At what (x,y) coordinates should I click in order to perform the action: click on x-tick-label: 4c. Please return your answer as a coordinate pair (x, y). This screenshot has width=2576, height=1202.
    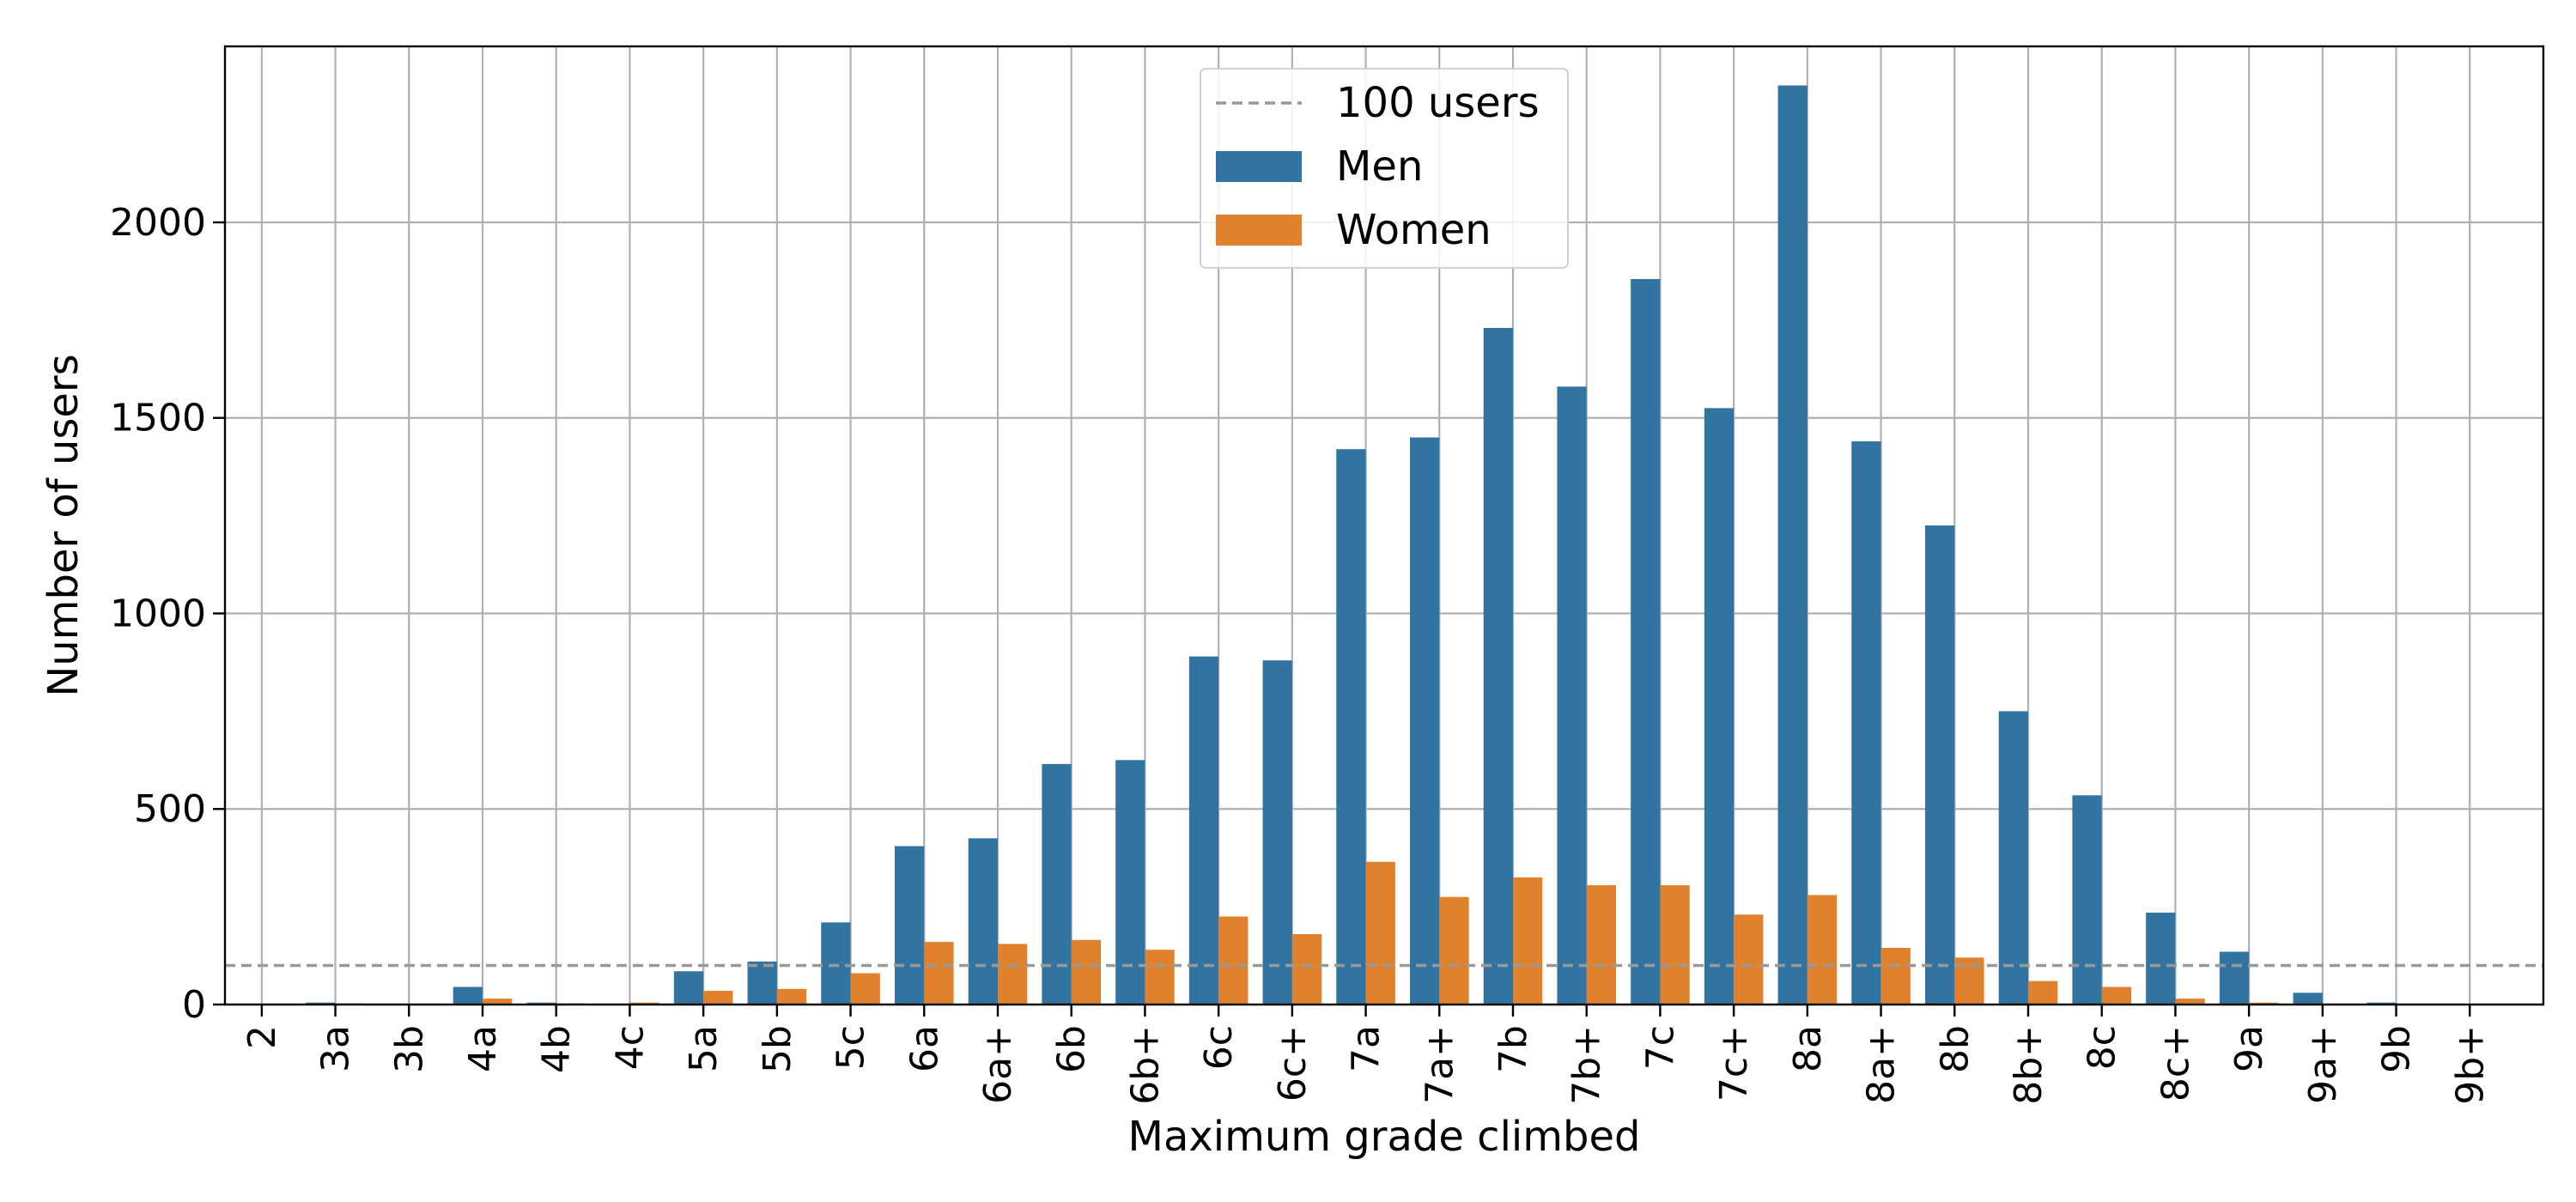
    Looking at the image, I should click on (630, 1047).